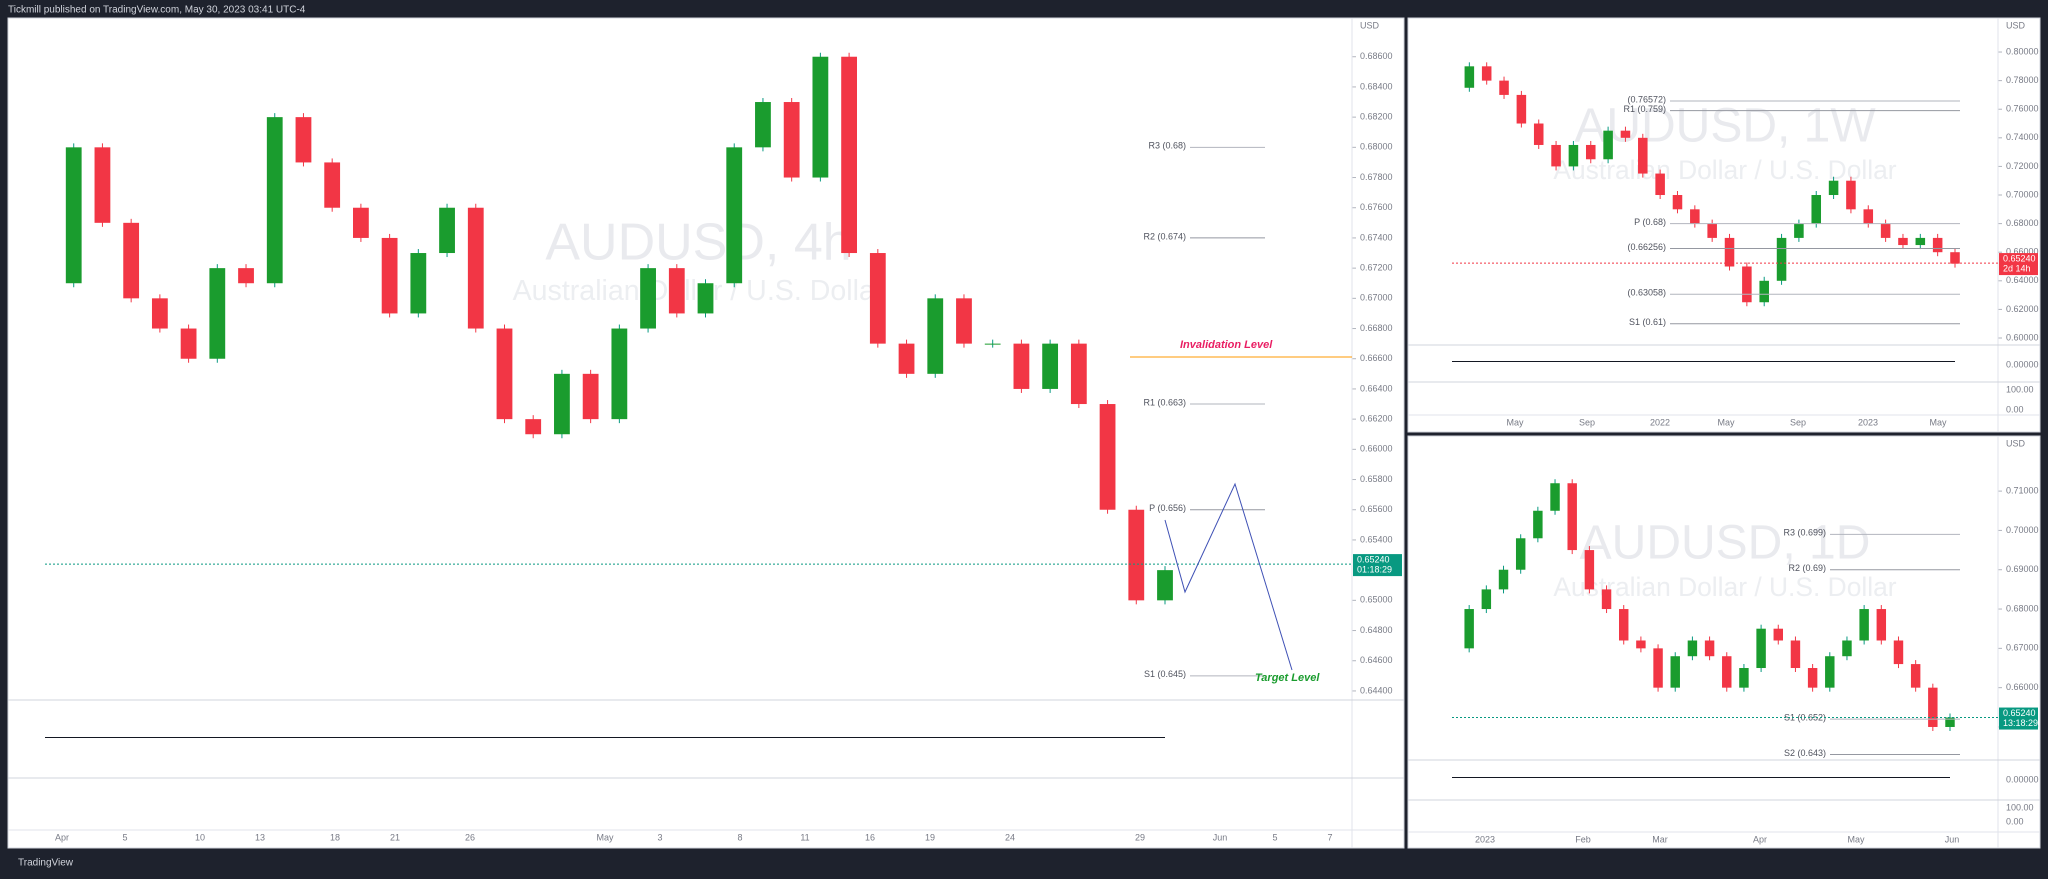  What do you see at coordinates (2022, 109) in the screenshot?
I see `y-tick-label: 0.76000` at bounding box center [2022, 109].